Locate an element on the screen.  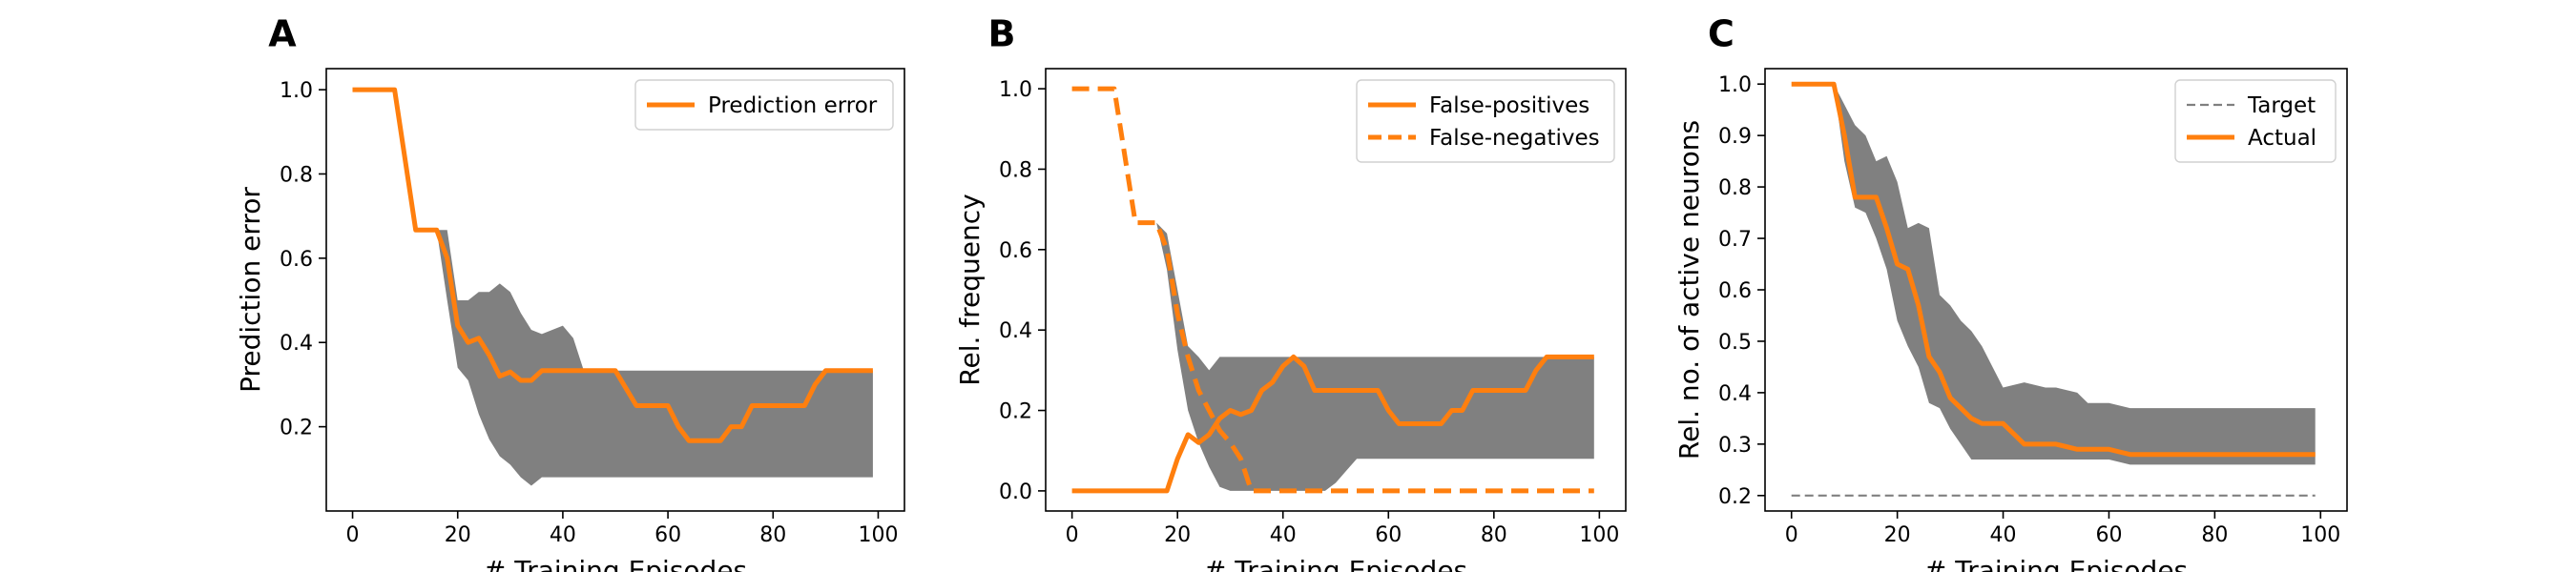
legend-label: Actual is located at coordinates (2282, 139).